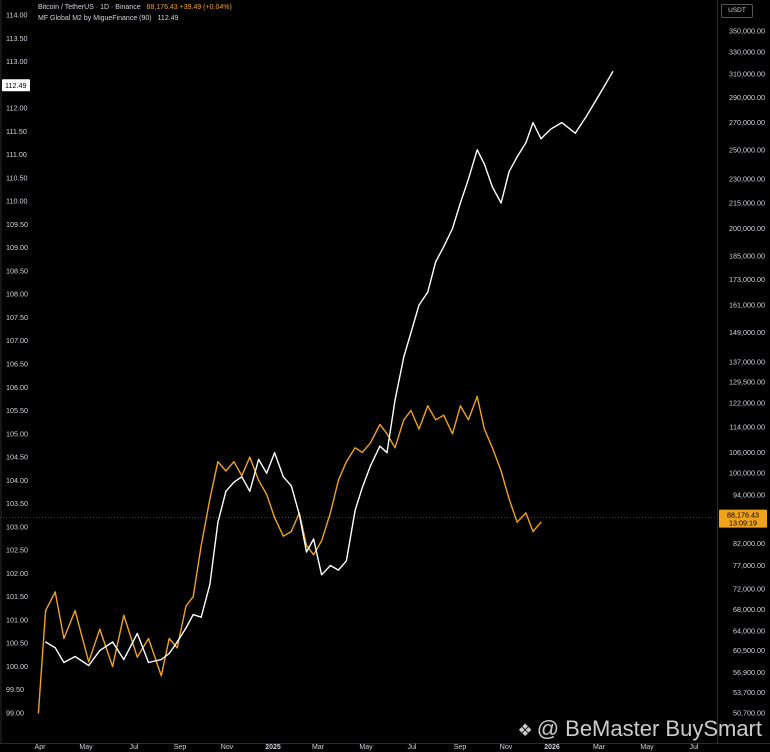  I want to click on right-tick-label: 137,000.00, so click(747, 362).